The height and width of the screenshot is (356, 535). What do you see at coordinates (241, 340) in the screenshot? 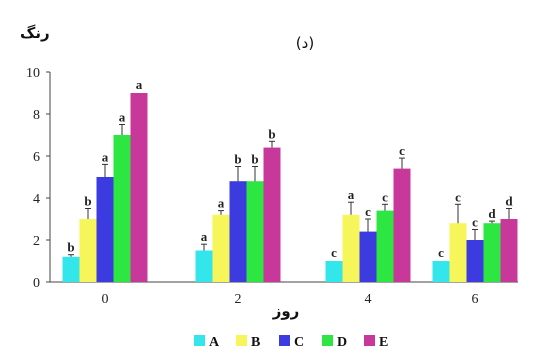
I see `legend-swatch-B` at bounding box center [241, 340].